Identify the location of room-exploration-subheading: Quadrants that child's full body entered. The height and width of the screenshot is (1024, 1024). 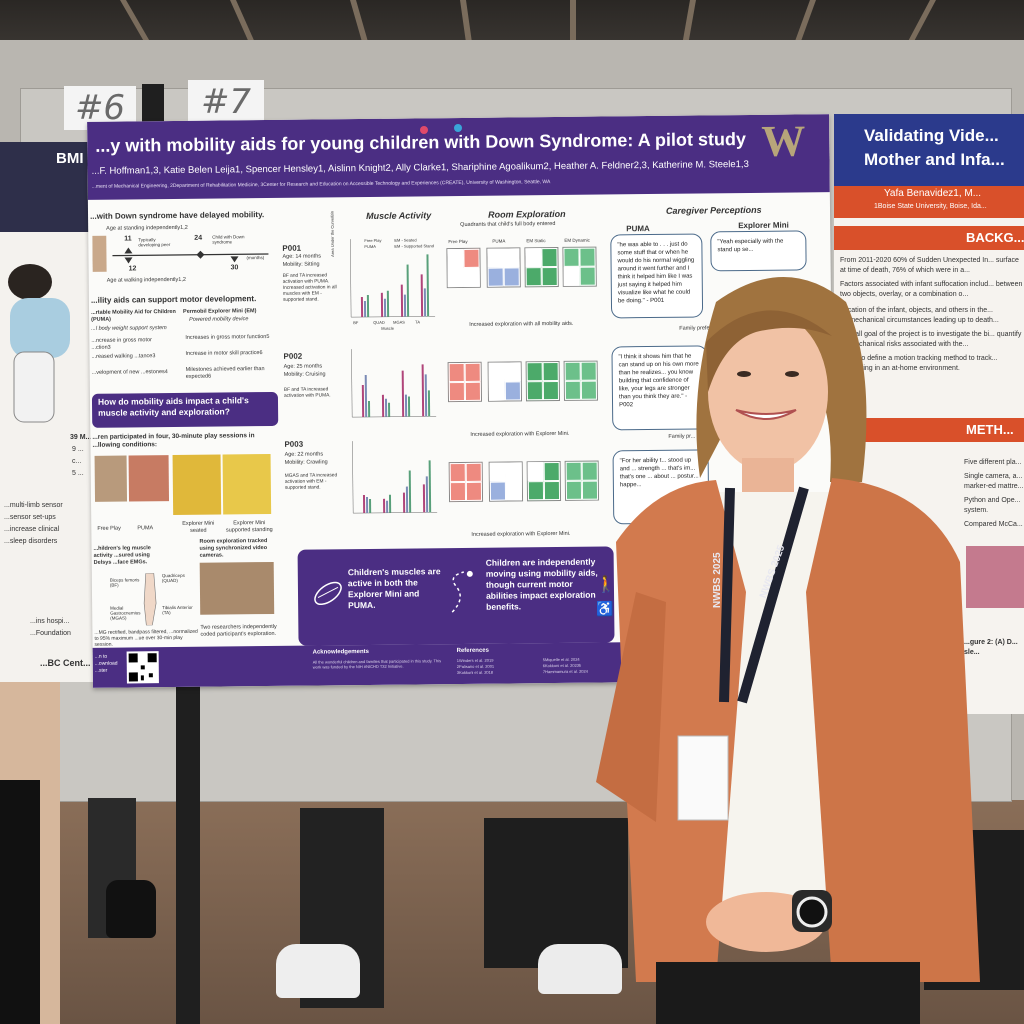
(508, 224).